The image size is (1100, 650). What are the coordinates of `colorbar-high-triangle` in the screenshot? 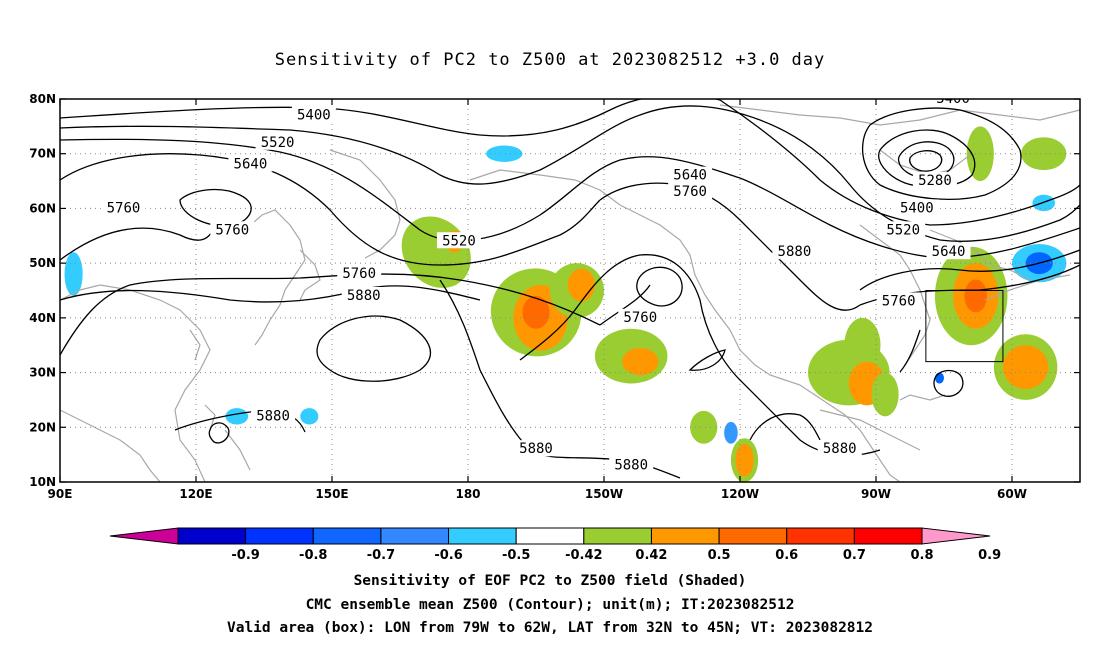 It's located at (956, 536).